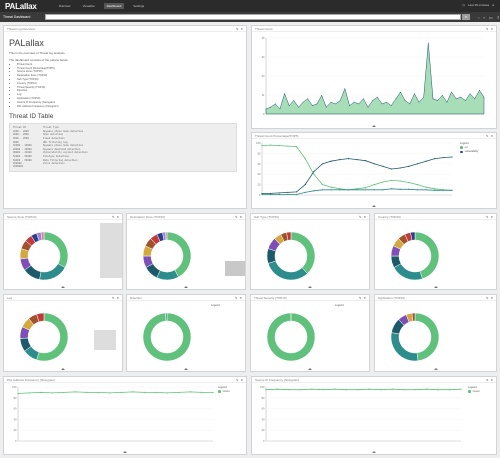 The height and width of the screenshot is (458, 500). I want to click on threat-type-cell: Data filtering detection, so click(60, 160).